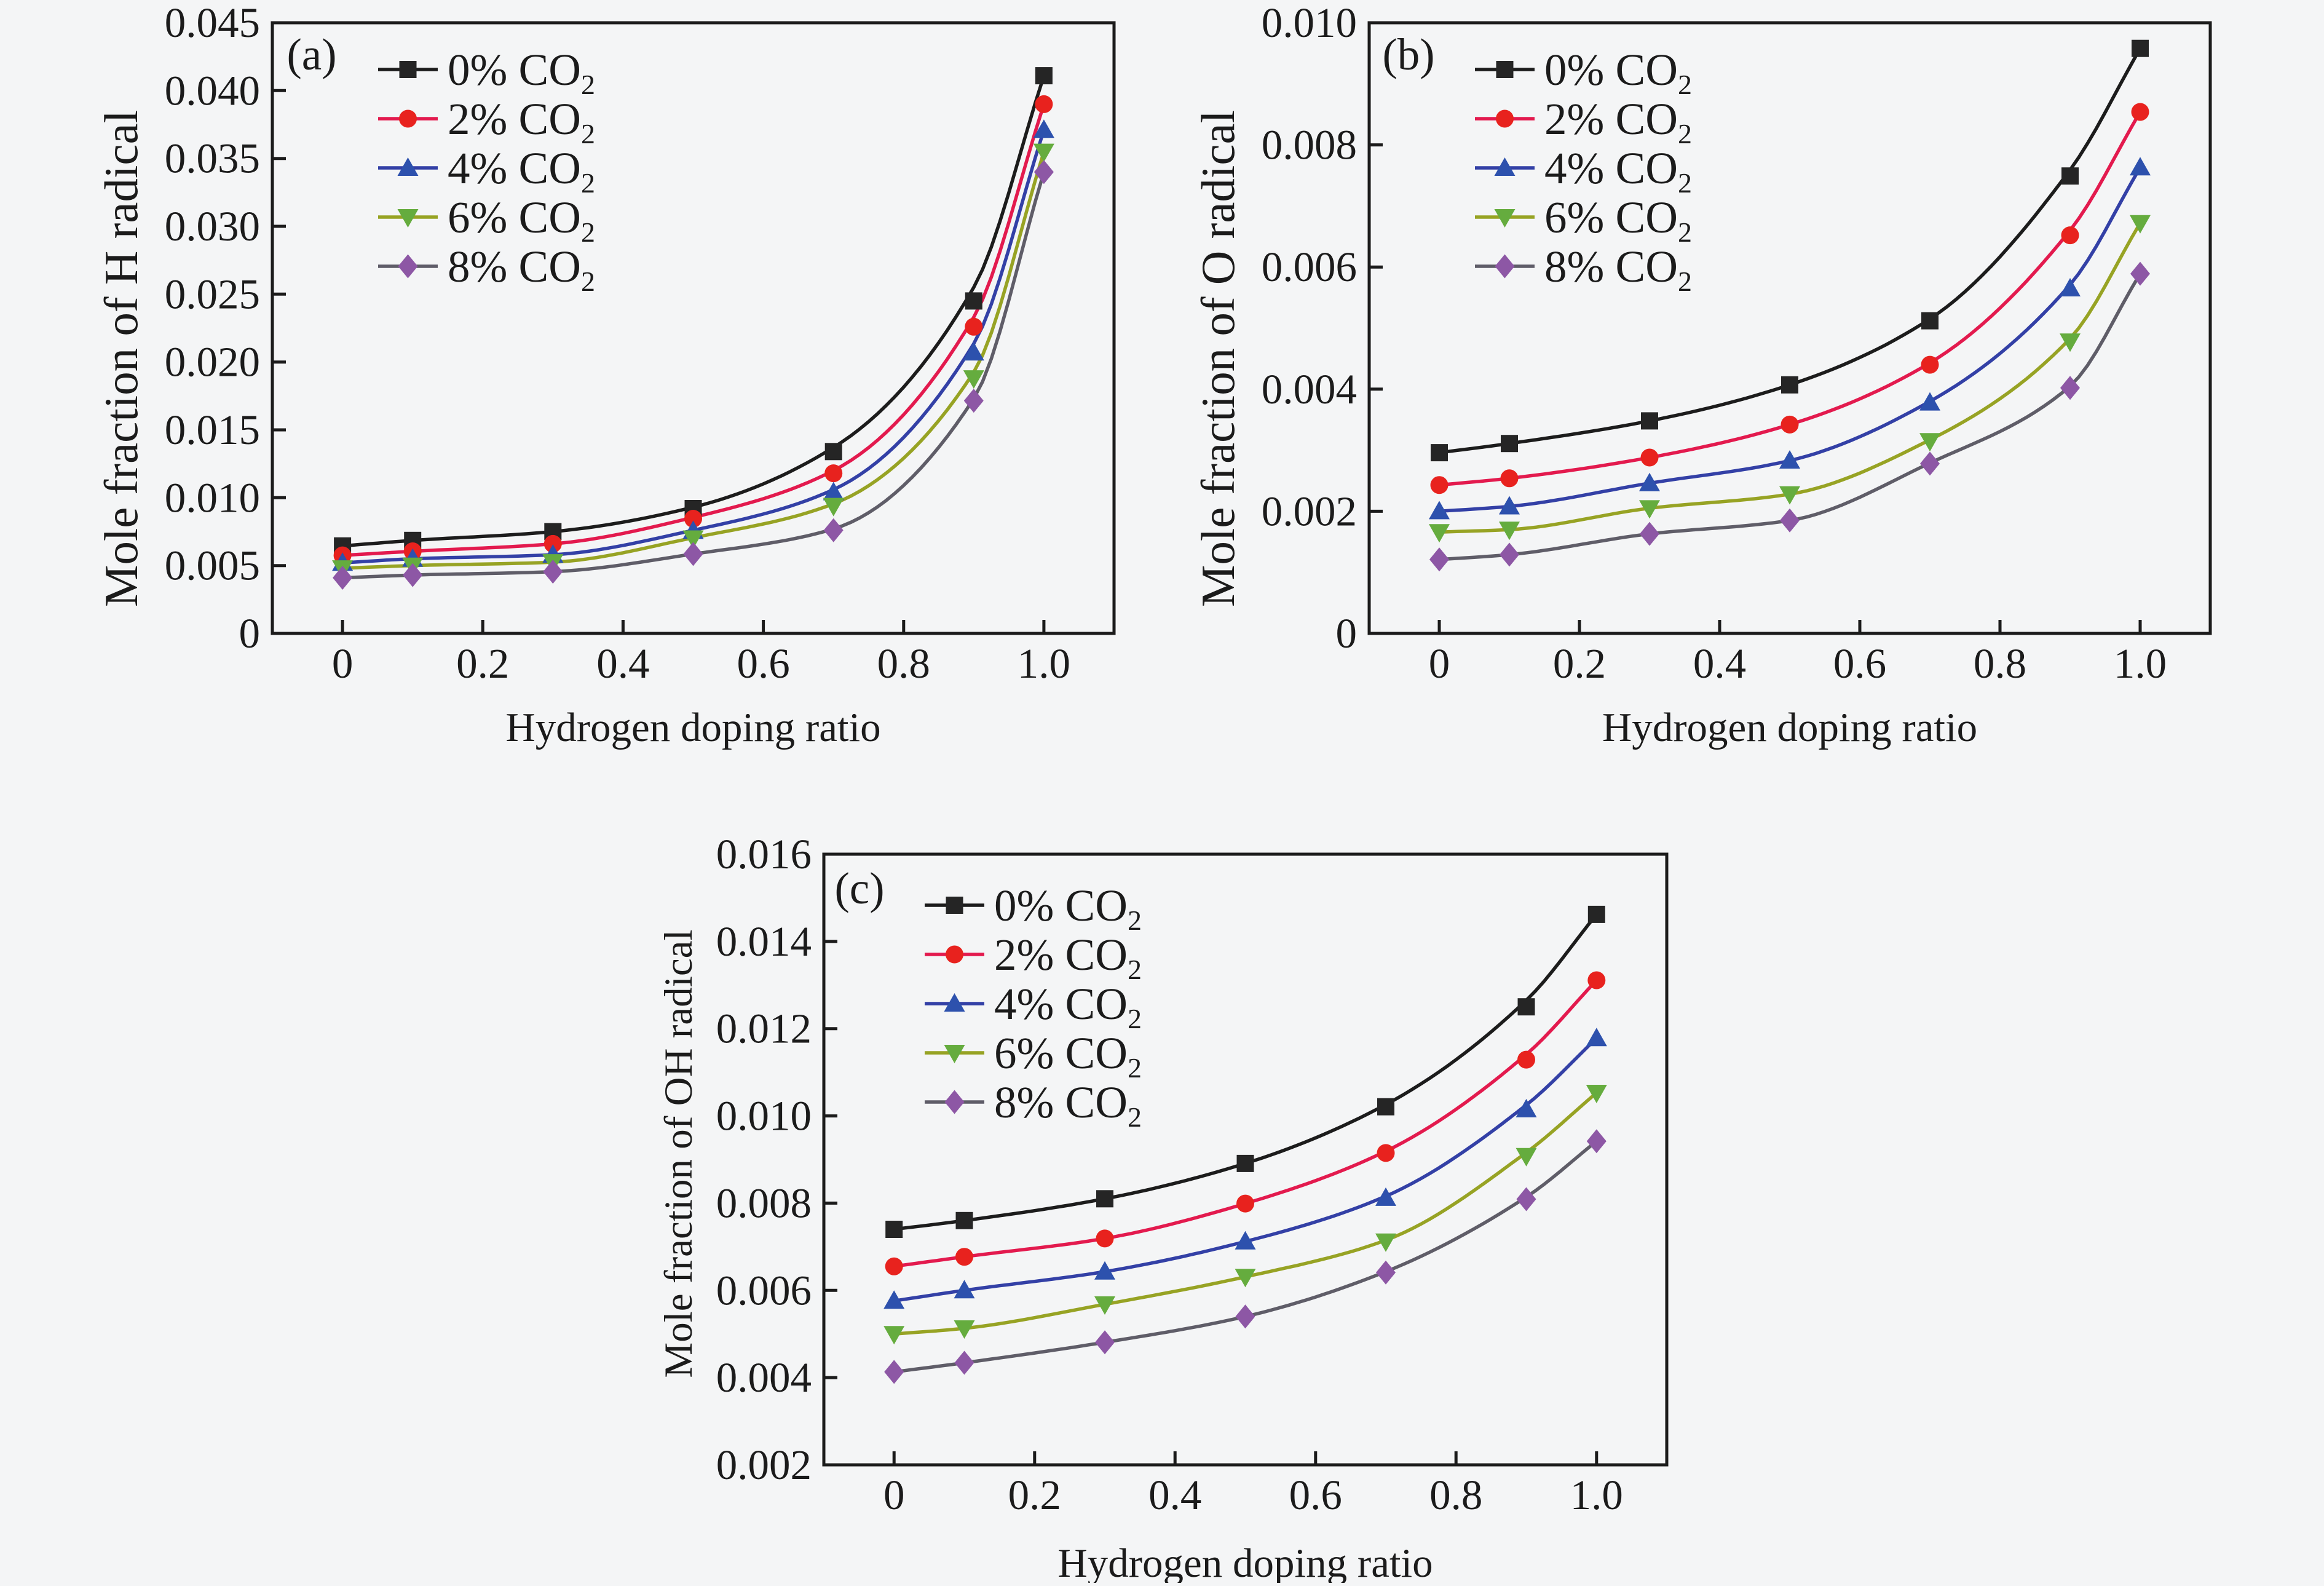  What do you see at coordinates (1408, 54) in the screenshot?
I see `svg-text: (b)` at bounding box center [1408, 54].